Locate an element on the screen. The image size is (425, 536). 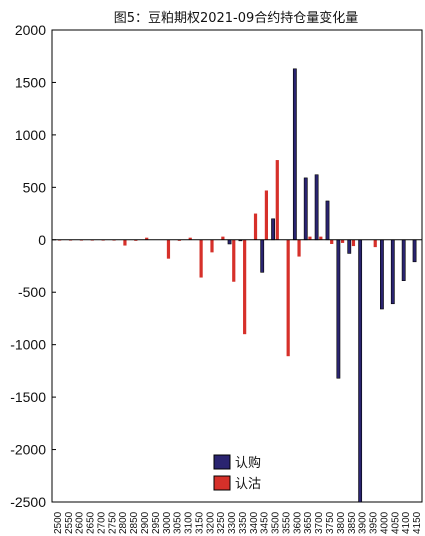
y-tick-label: 500 is located at coordinates (35, 187).